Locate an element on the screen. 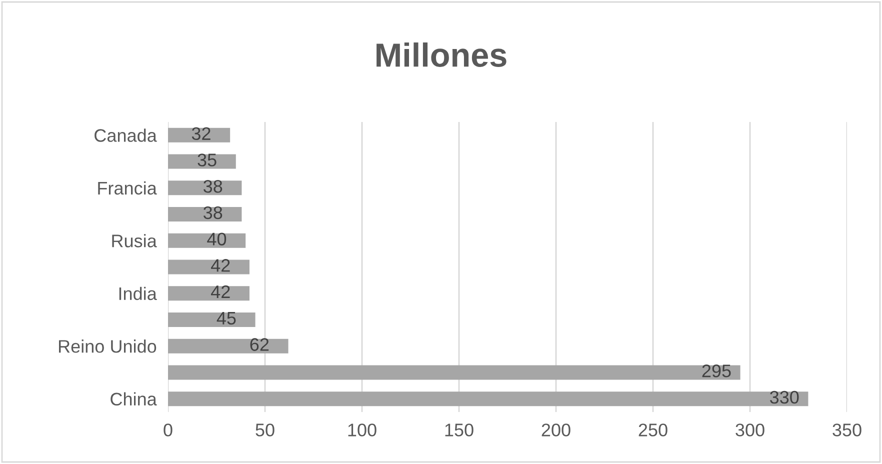  x-tick-label: 250 is located at coordinates (653, 430).